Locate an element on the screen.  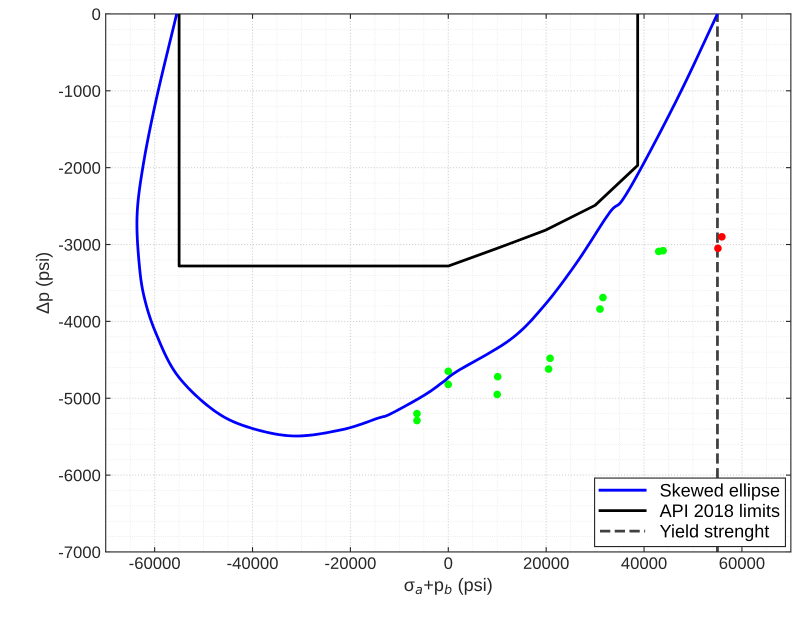
y-tick-label: -7000 is located at coordinates (79, 552).